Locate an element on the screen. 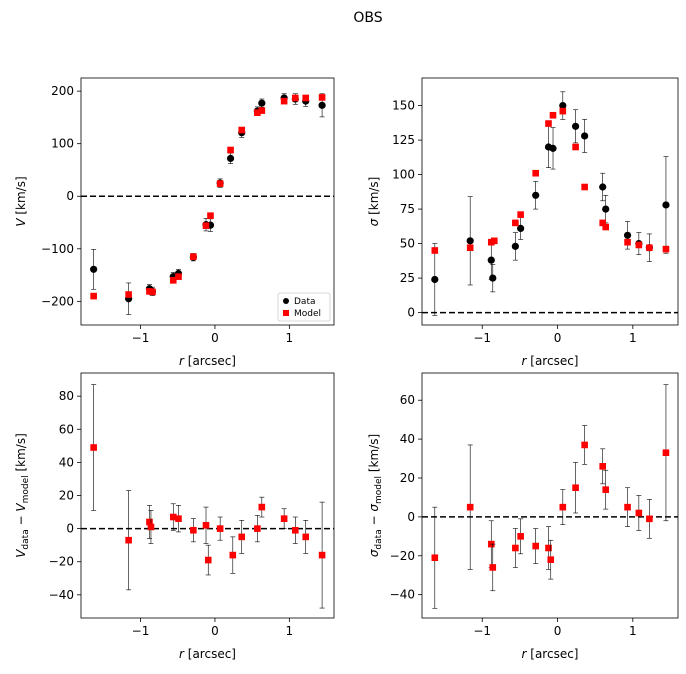  legend-marker-model is located at coordinates (286, 313).